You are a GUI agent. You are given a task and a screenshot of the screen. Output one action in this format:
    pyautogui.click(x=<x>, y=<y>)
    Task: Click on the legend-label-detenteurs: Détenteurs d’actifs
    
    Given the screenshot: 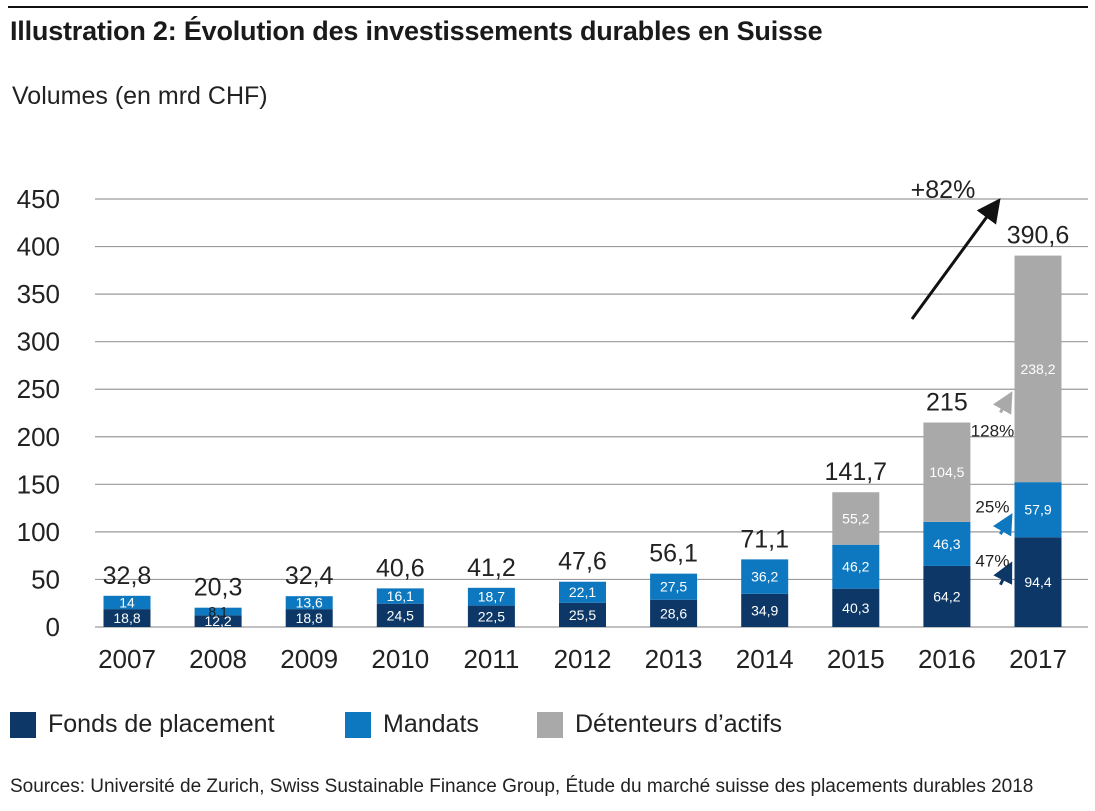 What is the action you would take?
    pyautogui.click(x=679, y=724)
    